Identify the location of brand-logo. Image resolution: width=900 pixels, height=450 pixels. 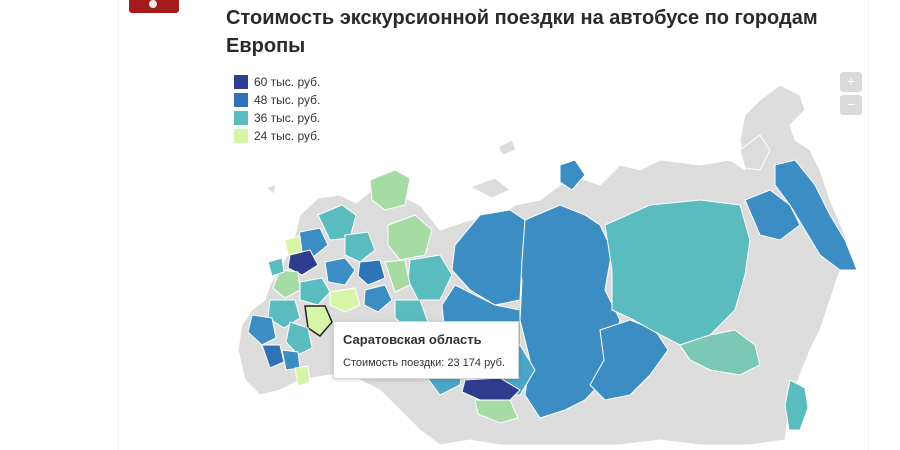
(154, 6).